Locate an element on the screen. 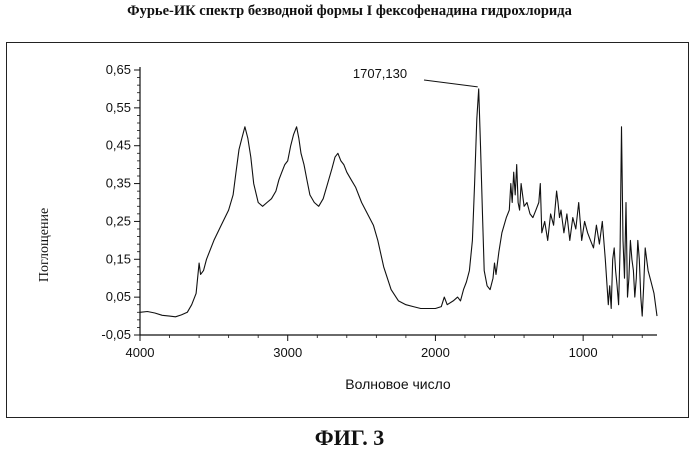  y-tick-label: 0,25 is located at coordinates (118, 220).